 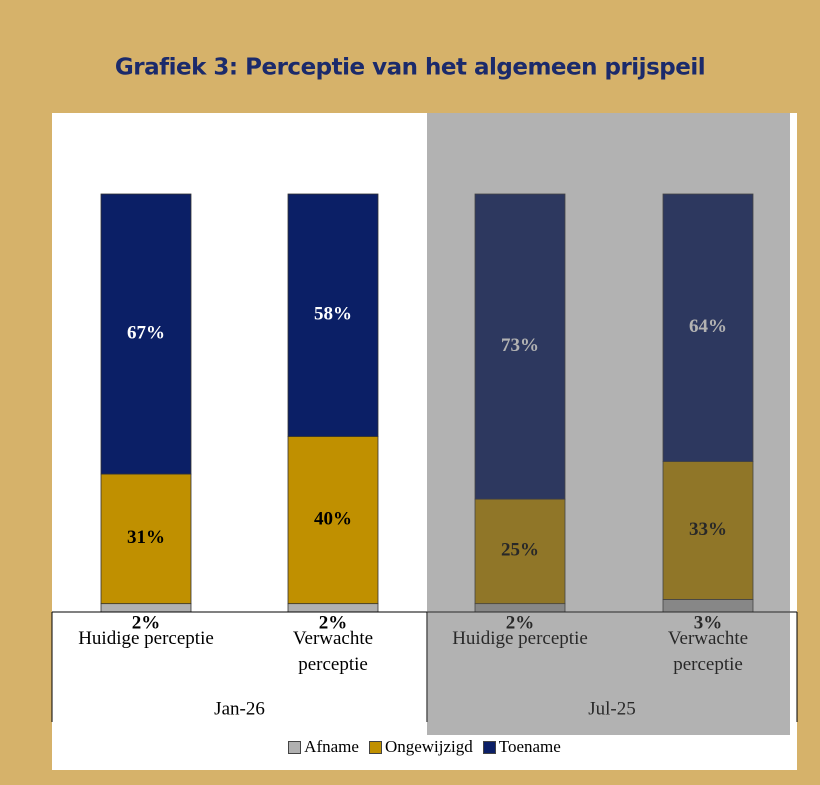 I want to click on legend: Afname Ongewijzigd Toename, so click(x=424, y=747).